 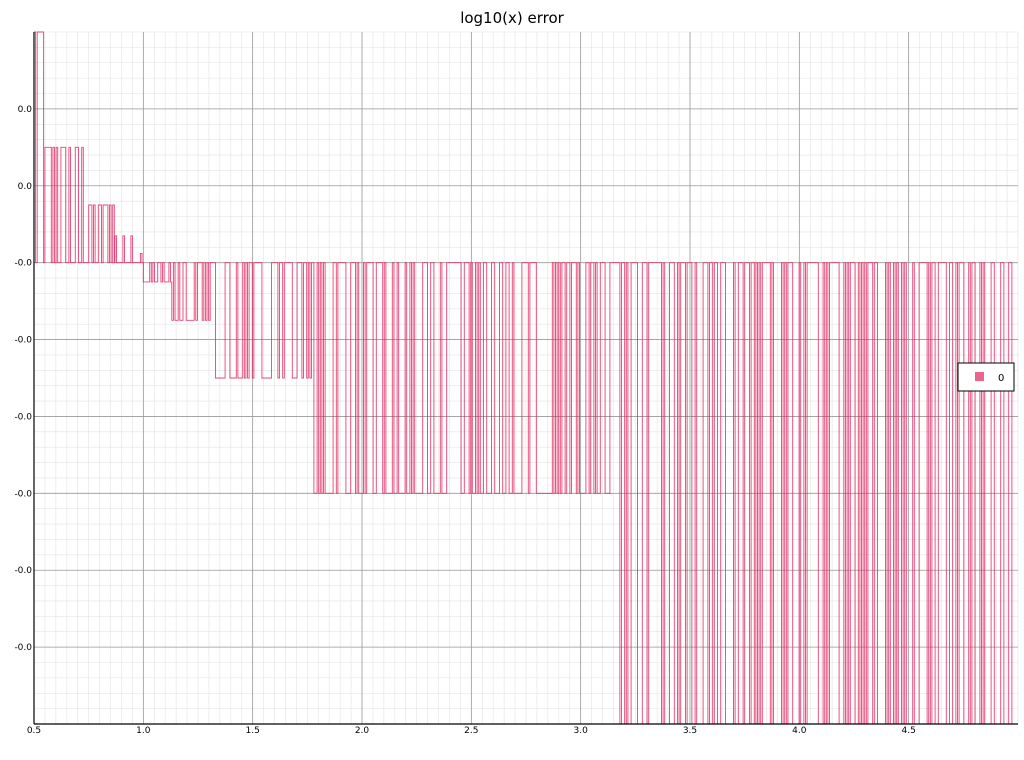 What do you see at coordinates (909, 731) in the screenshot?
I see `x-tick-label: 4.5` at bounding box center [909, 731].